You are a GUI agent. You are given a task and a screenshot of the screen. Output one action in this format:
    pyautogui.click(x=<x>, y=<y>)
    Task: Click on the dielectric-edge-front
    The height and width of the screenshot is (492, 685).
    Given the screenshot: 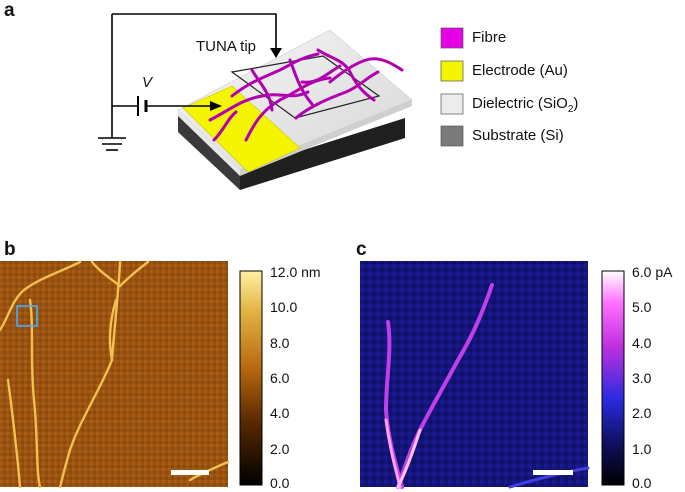 What is the action you would take?
    pyautogui.click(x=326, y=138)
    